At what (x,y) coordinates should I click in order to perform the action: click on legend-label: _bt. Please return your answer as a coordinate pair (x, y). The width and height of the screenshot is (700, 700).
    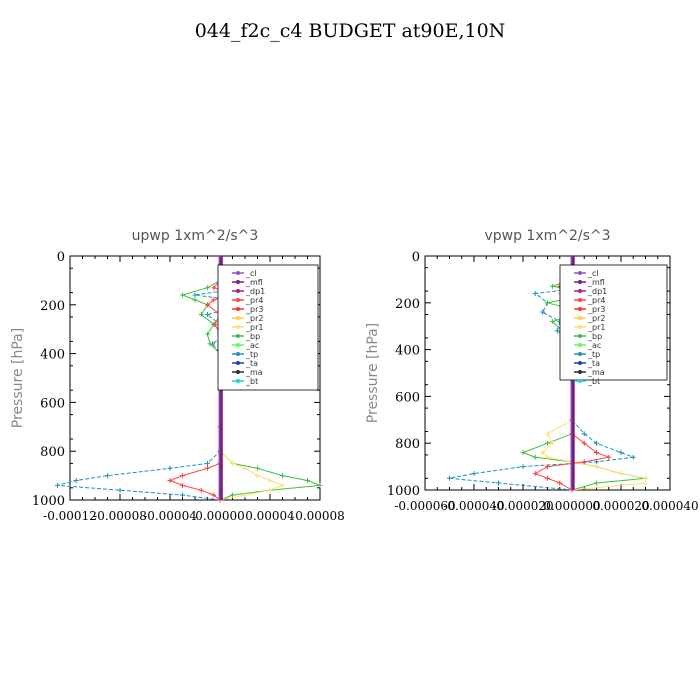
    Looking at the image, I should click on (593, 381).